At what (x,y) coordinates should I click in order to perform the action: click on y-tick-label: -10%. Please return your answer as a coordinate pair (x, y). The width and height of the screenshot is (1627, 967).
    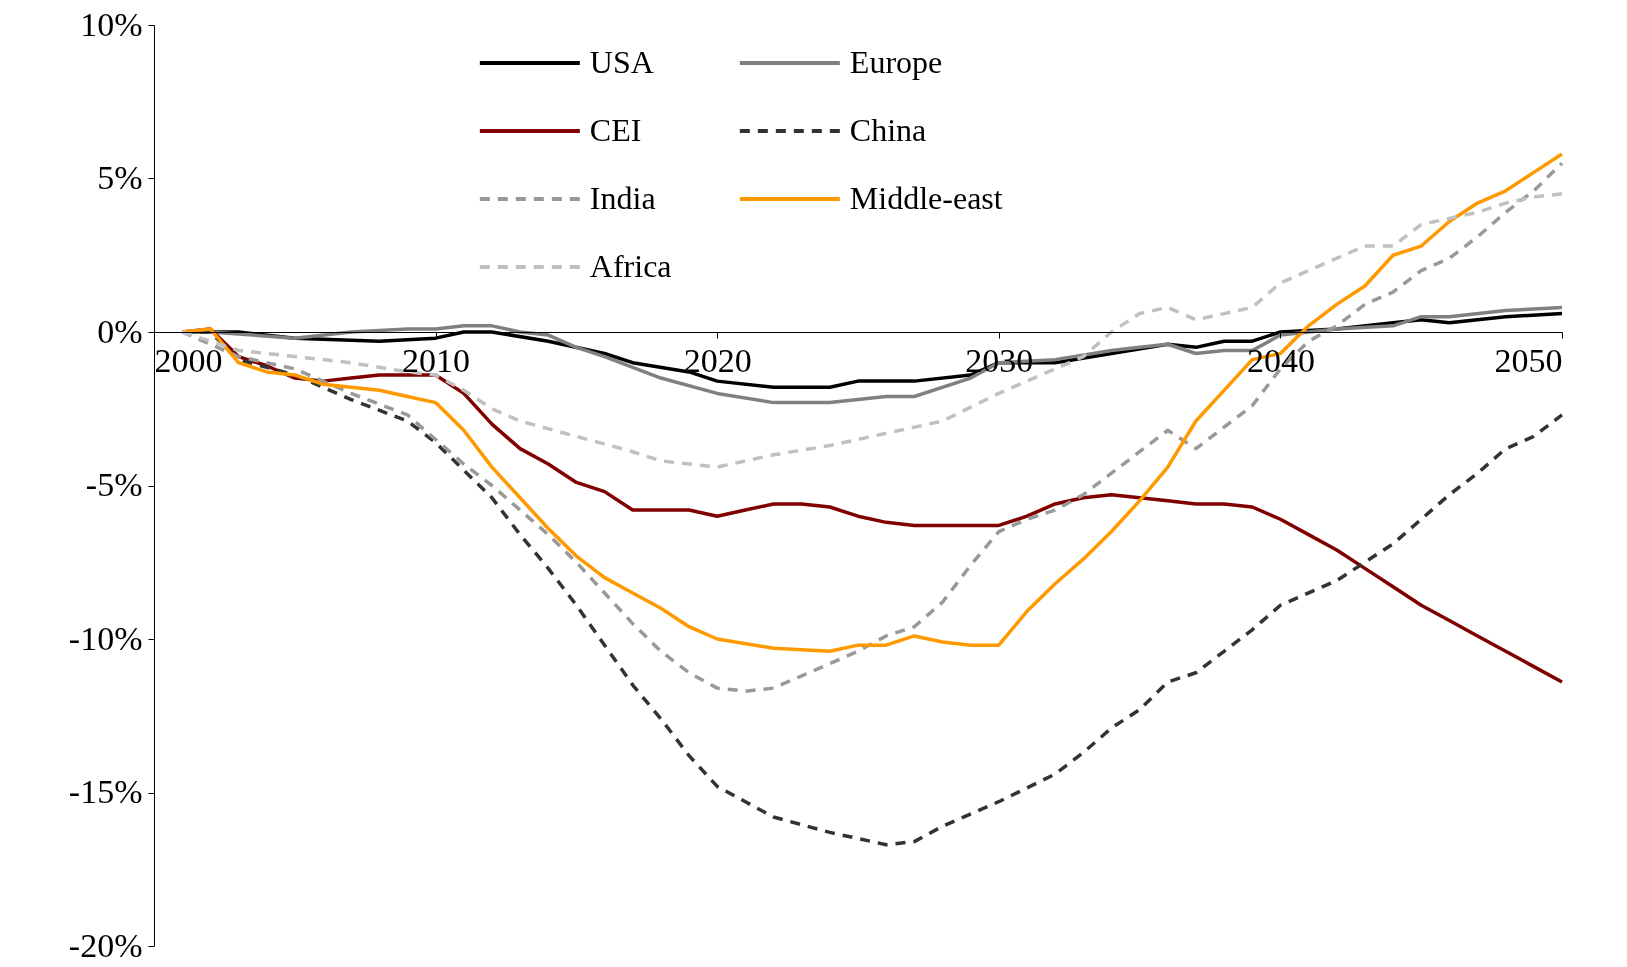
    Looking at the image, I should click on (105, 638).